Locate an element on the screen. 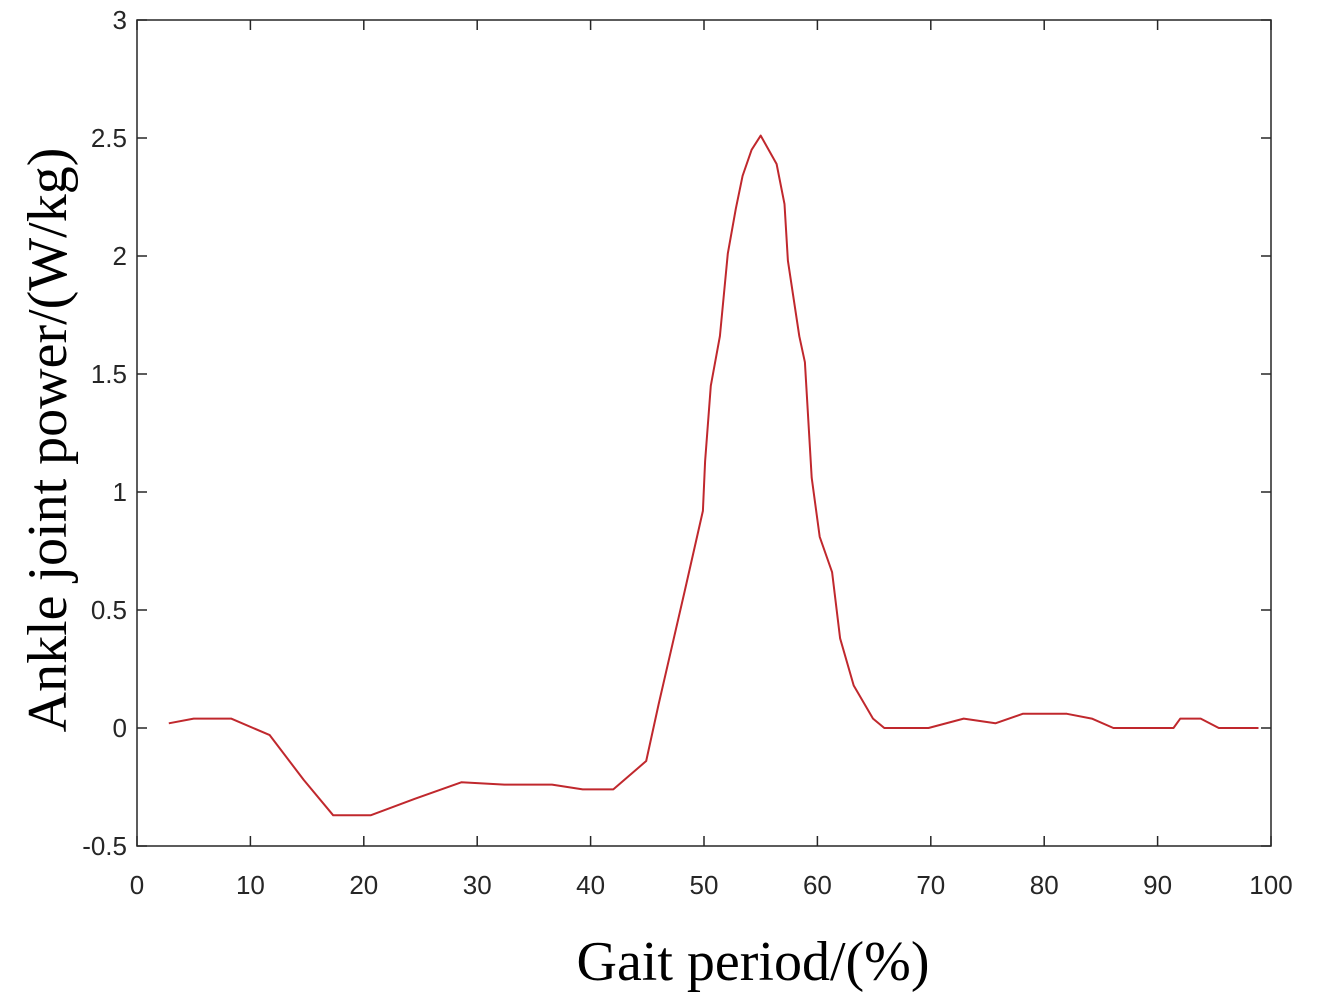 The width and height of the screenshot is (1322, 1004). x-tick-label: 0 is located at coordinates (137, 885).